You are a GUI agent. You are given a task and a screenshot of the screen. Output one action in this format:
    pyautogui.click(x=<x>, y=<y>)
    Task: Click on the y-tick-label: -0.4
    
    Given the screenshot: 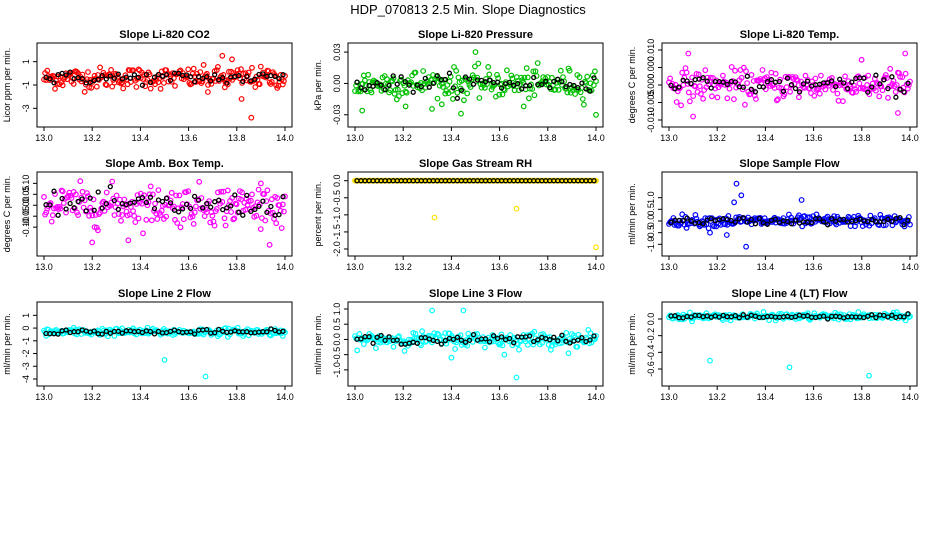 What is the action you would take?
    pyautogui.click(x=651, y=353)
    